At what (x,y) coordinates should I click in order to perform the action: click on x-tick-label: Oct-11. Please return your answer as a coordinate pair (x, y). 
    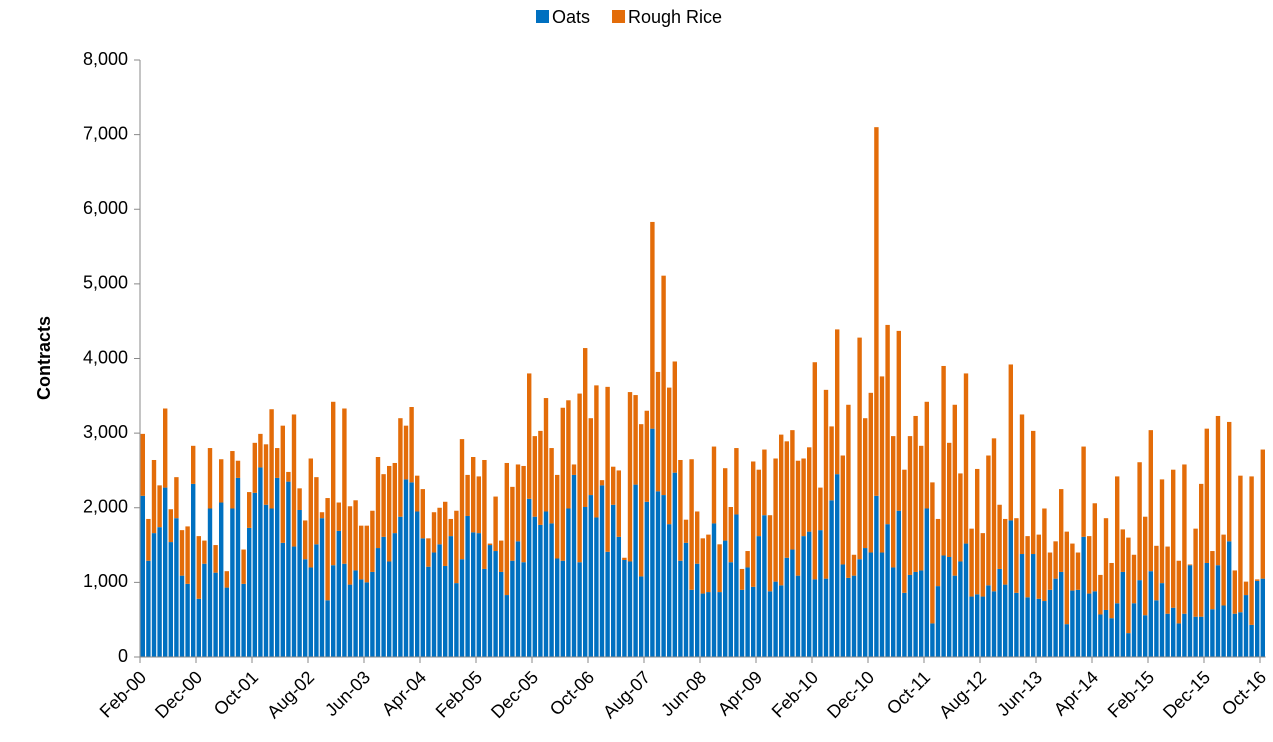
    Looking at the image, I should click on (908, 692).